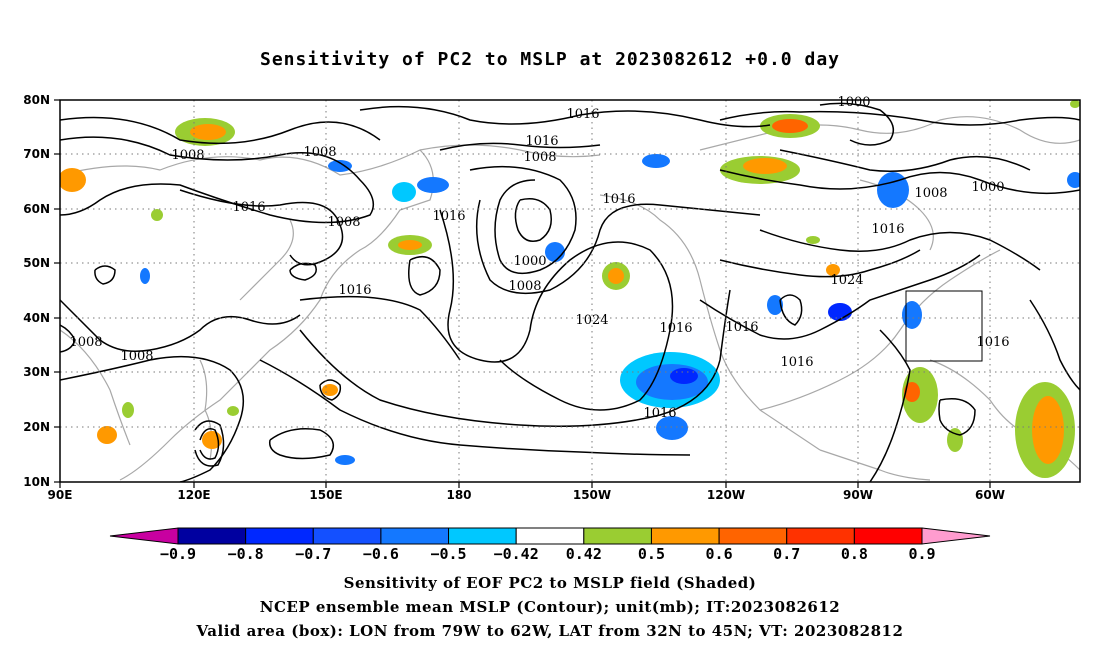 The image size is (1100, 650). I want to click on colorbar-tick-label: 0.9, so click(921, 554).